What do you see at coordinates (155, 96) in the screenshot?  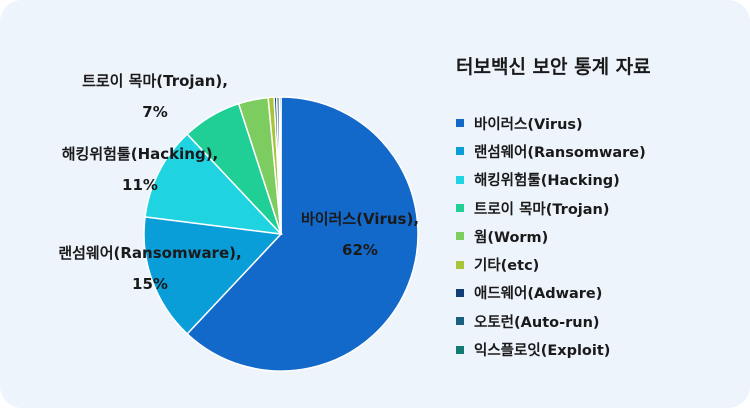 I see `slice-label: 트로이 목마(Trojan), 7%` at bounding box center [155, 96].